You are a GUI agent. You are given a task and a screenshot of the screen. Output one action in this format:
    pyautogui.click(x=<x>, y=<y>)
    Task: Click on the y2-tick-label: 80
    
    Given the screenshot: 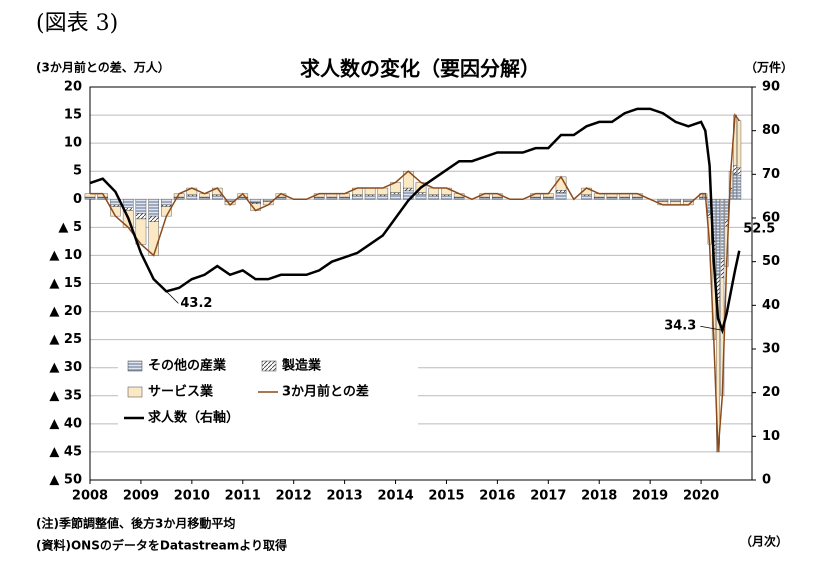 What is the action you would take?
    pyautogui.click(x=771, y=130)
    